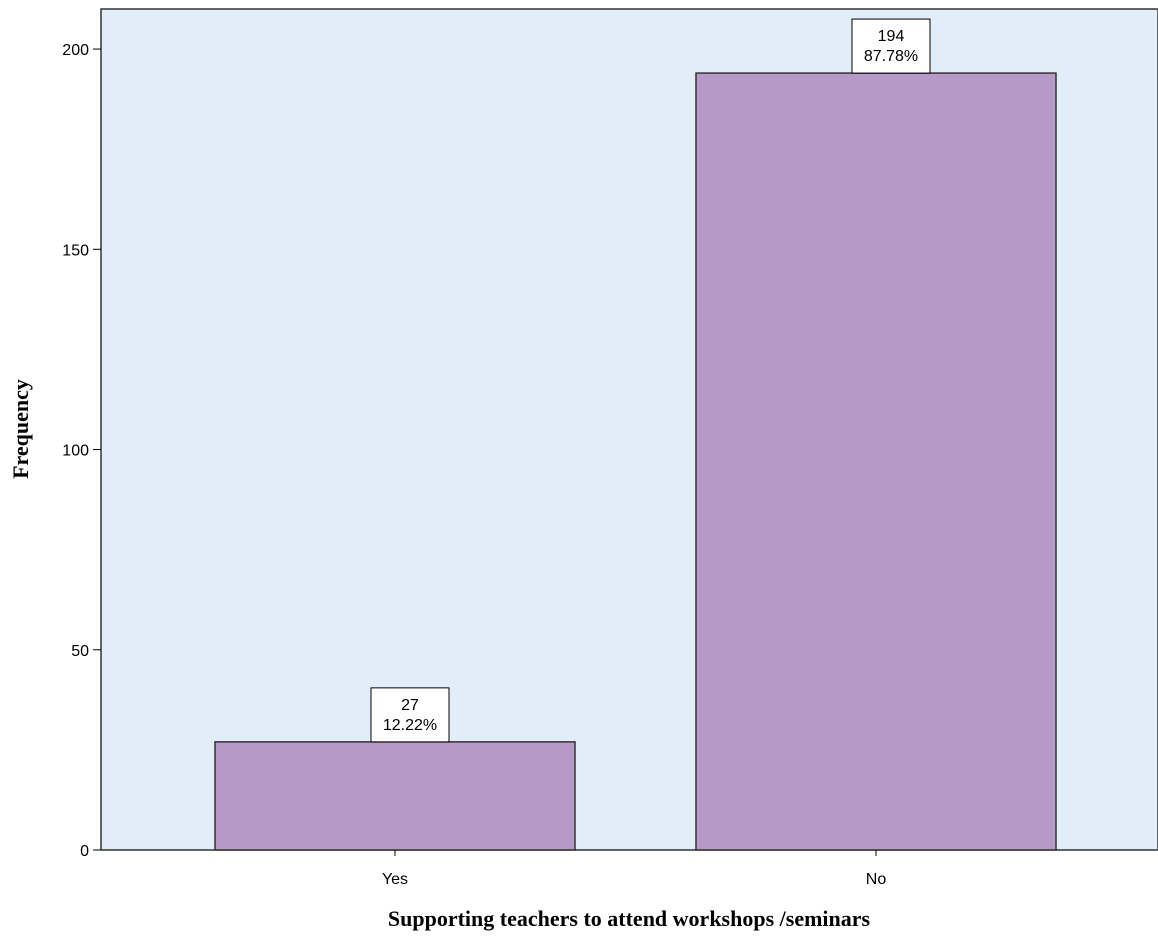 The image size is (1158, 938). What do you see at coordinates (395, 796) in the screenshot?
I see `bar-yes` at bounding box center [395, 796].